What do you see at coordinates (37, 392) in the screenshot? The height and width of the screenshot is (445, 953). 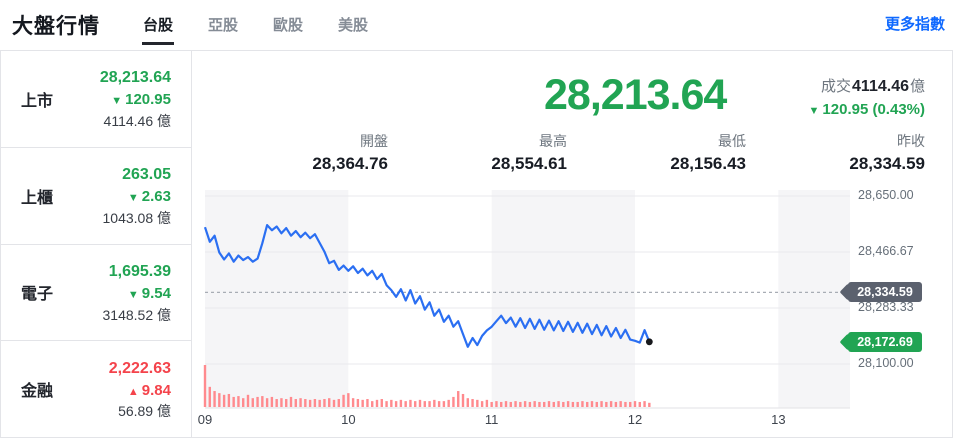 I see `index-name: 金融` at bounding box center [37, 392].